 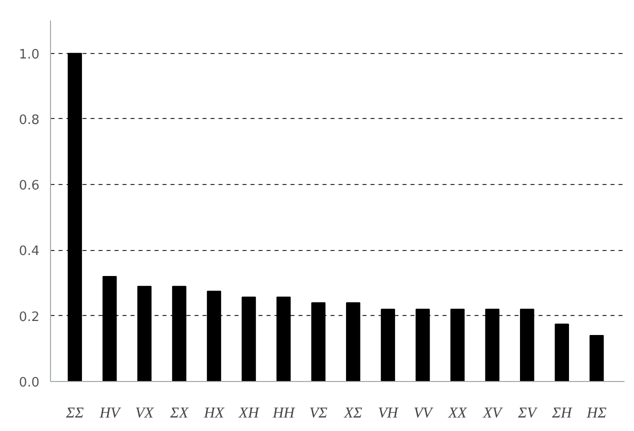 What do you see at coordinates (352, 414) in the screenshot?
I see `x-tick-label: XΣ` at bounding box center [352, 414].